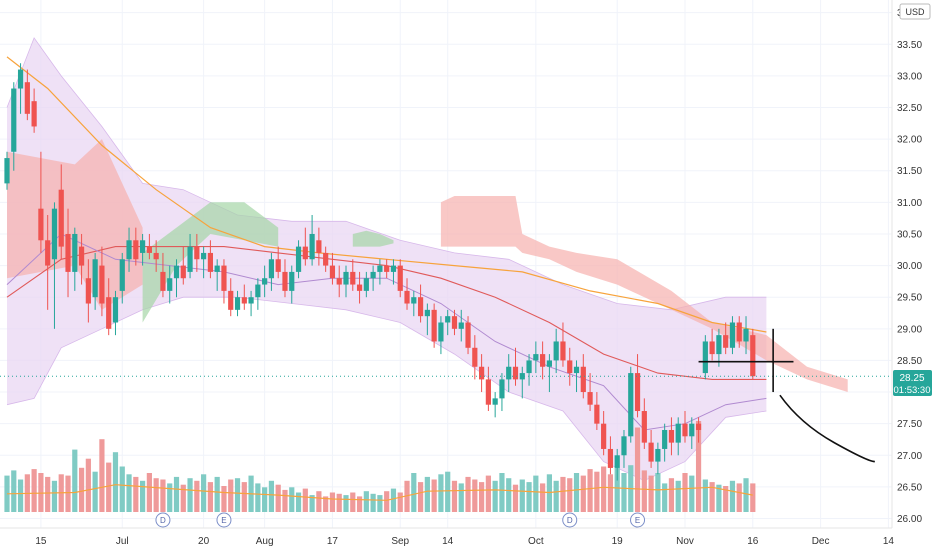 This screenshot has width=932, height=555. Describe the element at coordinates (909, 108) in the screenshot. I see `price-tick-13: 32.50` at that location.